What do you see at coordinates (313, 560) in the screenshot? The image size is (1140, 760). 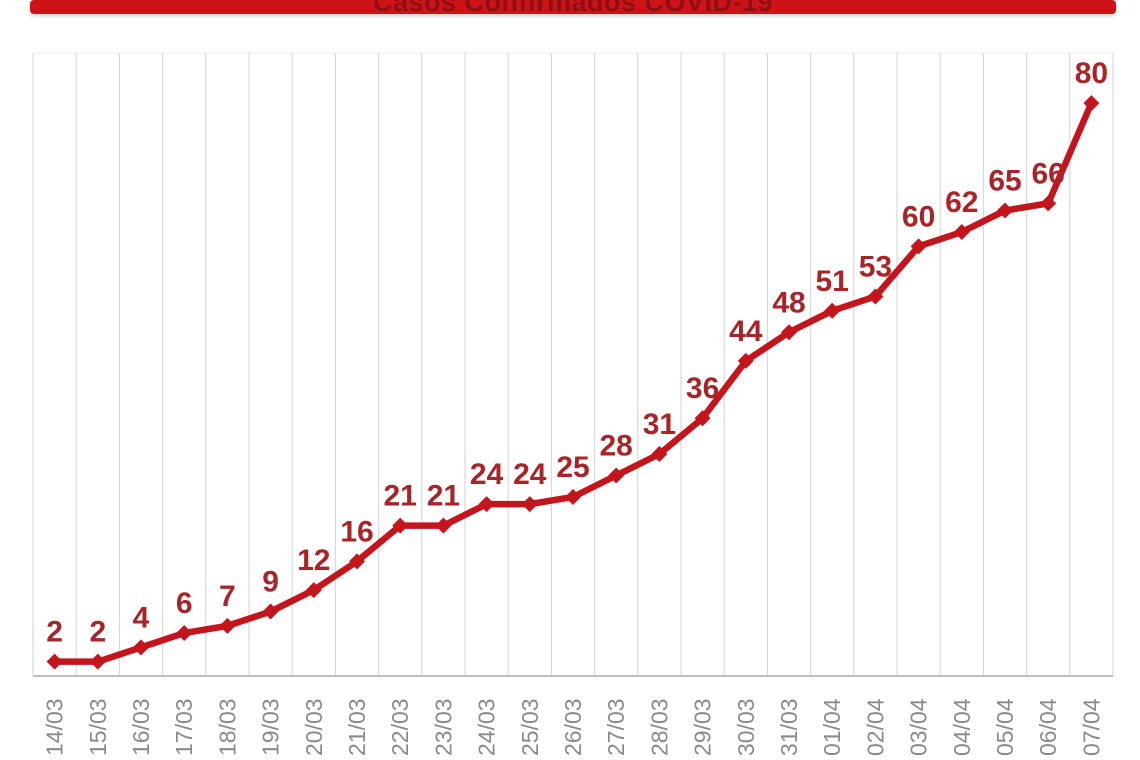 I see `data-label: 12` at bounding box center [313, 560].